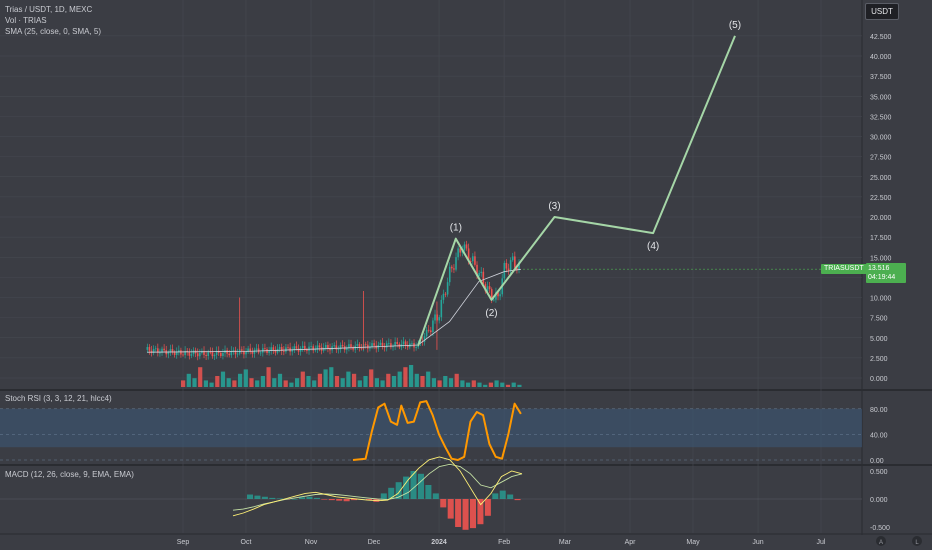 The height and width of the screenshot is (550, 932). I want to click on stoch-rsi-pane, so click(431, 430).